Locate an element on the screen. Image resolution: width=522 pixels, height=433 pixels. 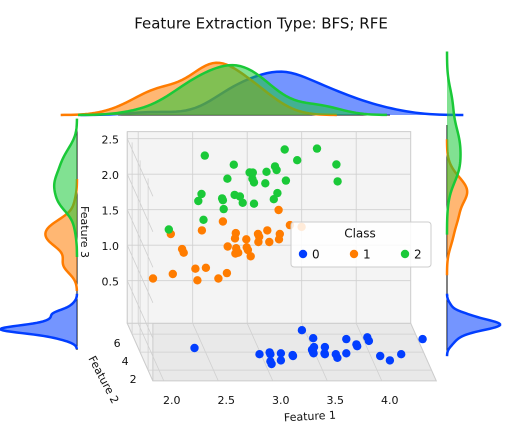
x-tick-label: 3.5 is located at coordinates (336, 400).